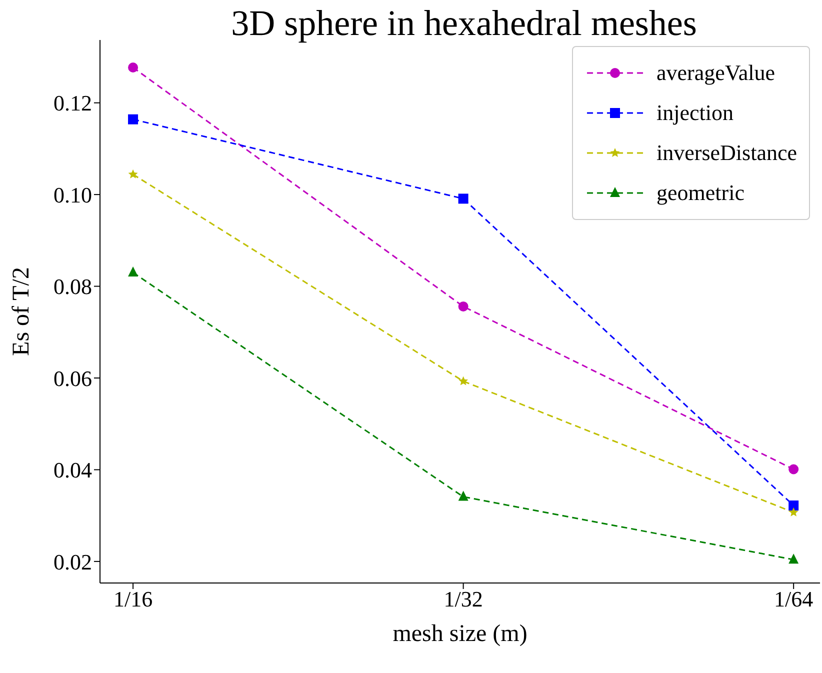 Image resolution: width=822 pixels, height=673 pixels. Describe the element at coordinates (464, 23) in the screenshot. I see `chart-title: 3D sphere in hexahedral meshes` at that location.